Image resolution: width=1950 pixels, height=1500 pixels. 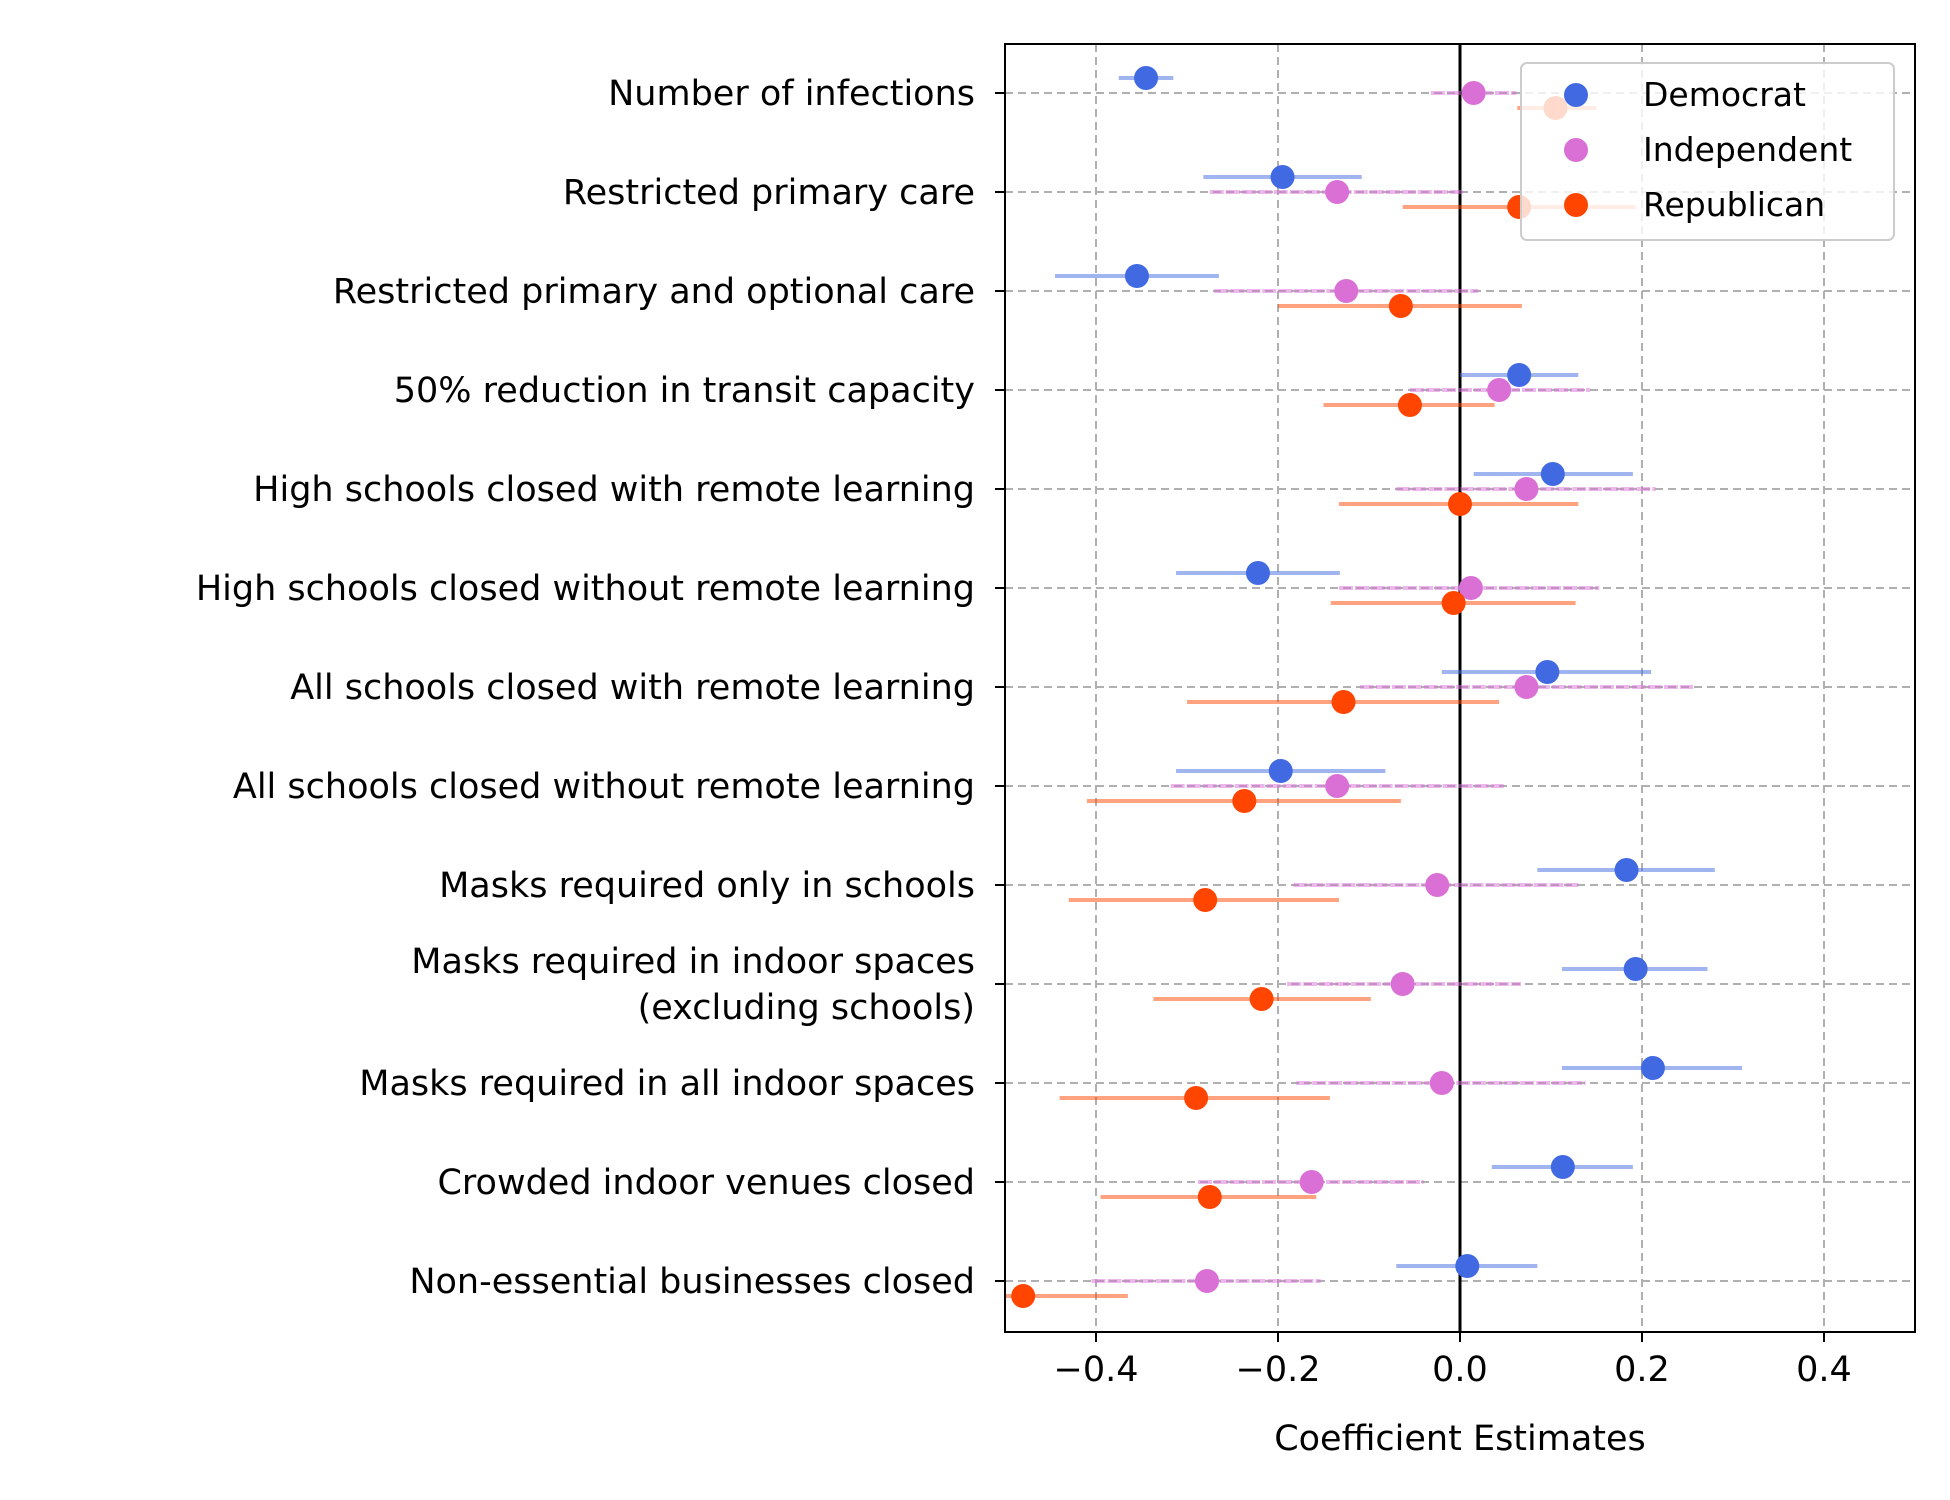 I want to click on x-tick-label: 0.0, so click(x=1460, y=1370).